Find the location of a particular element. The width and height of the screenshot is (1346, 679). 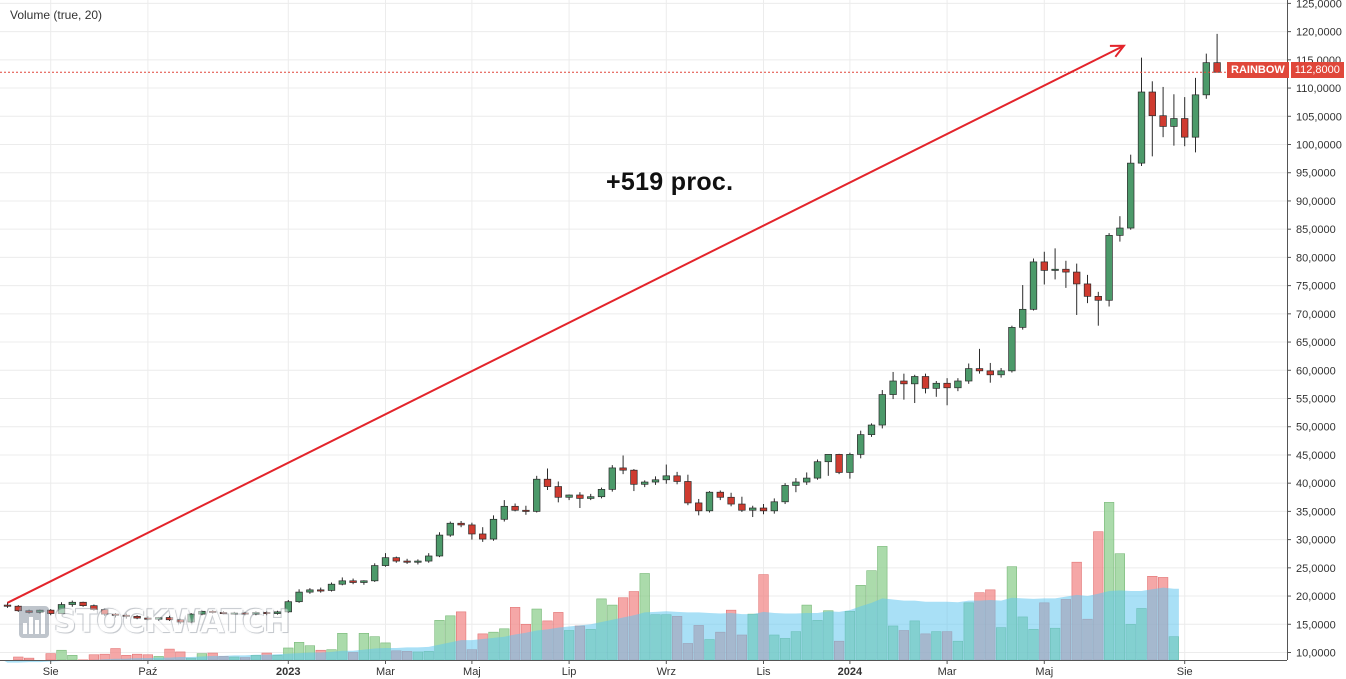

x-tick-label: 2024 is located at coordinates (850, 672).